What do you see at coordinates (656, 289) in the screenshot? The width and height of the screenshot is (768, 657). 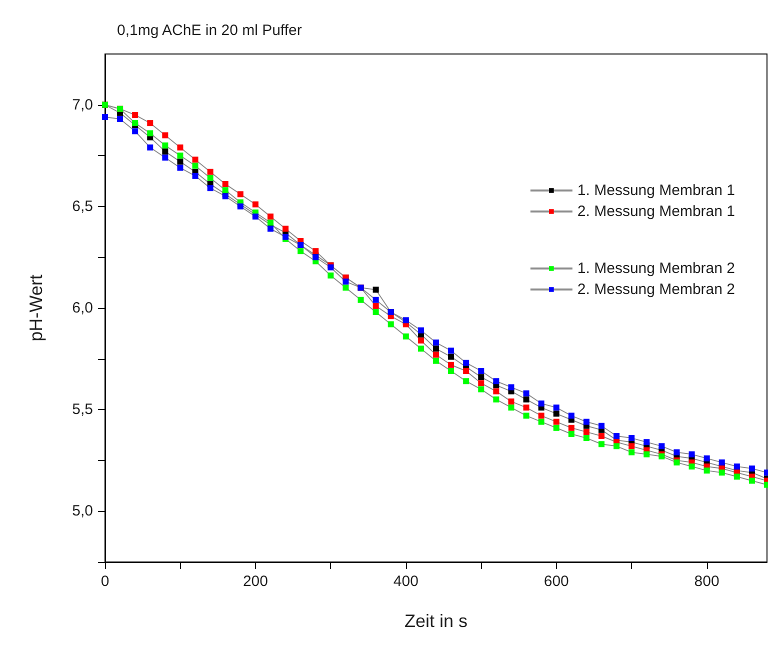 I see `legend-label: 2. Messung Membran 2` at bounding box center [656, 289].